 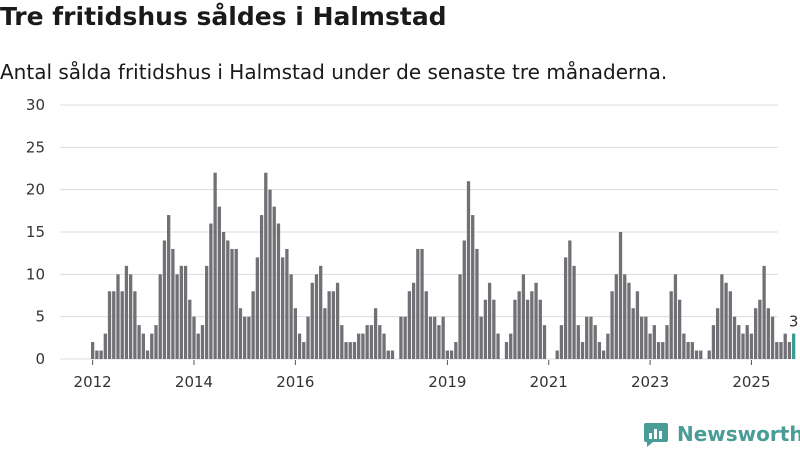 What do you see at coordinates (40, 359) in the screenshot?
I see `y-tick-label: 0` at bounding box center [40, 359].